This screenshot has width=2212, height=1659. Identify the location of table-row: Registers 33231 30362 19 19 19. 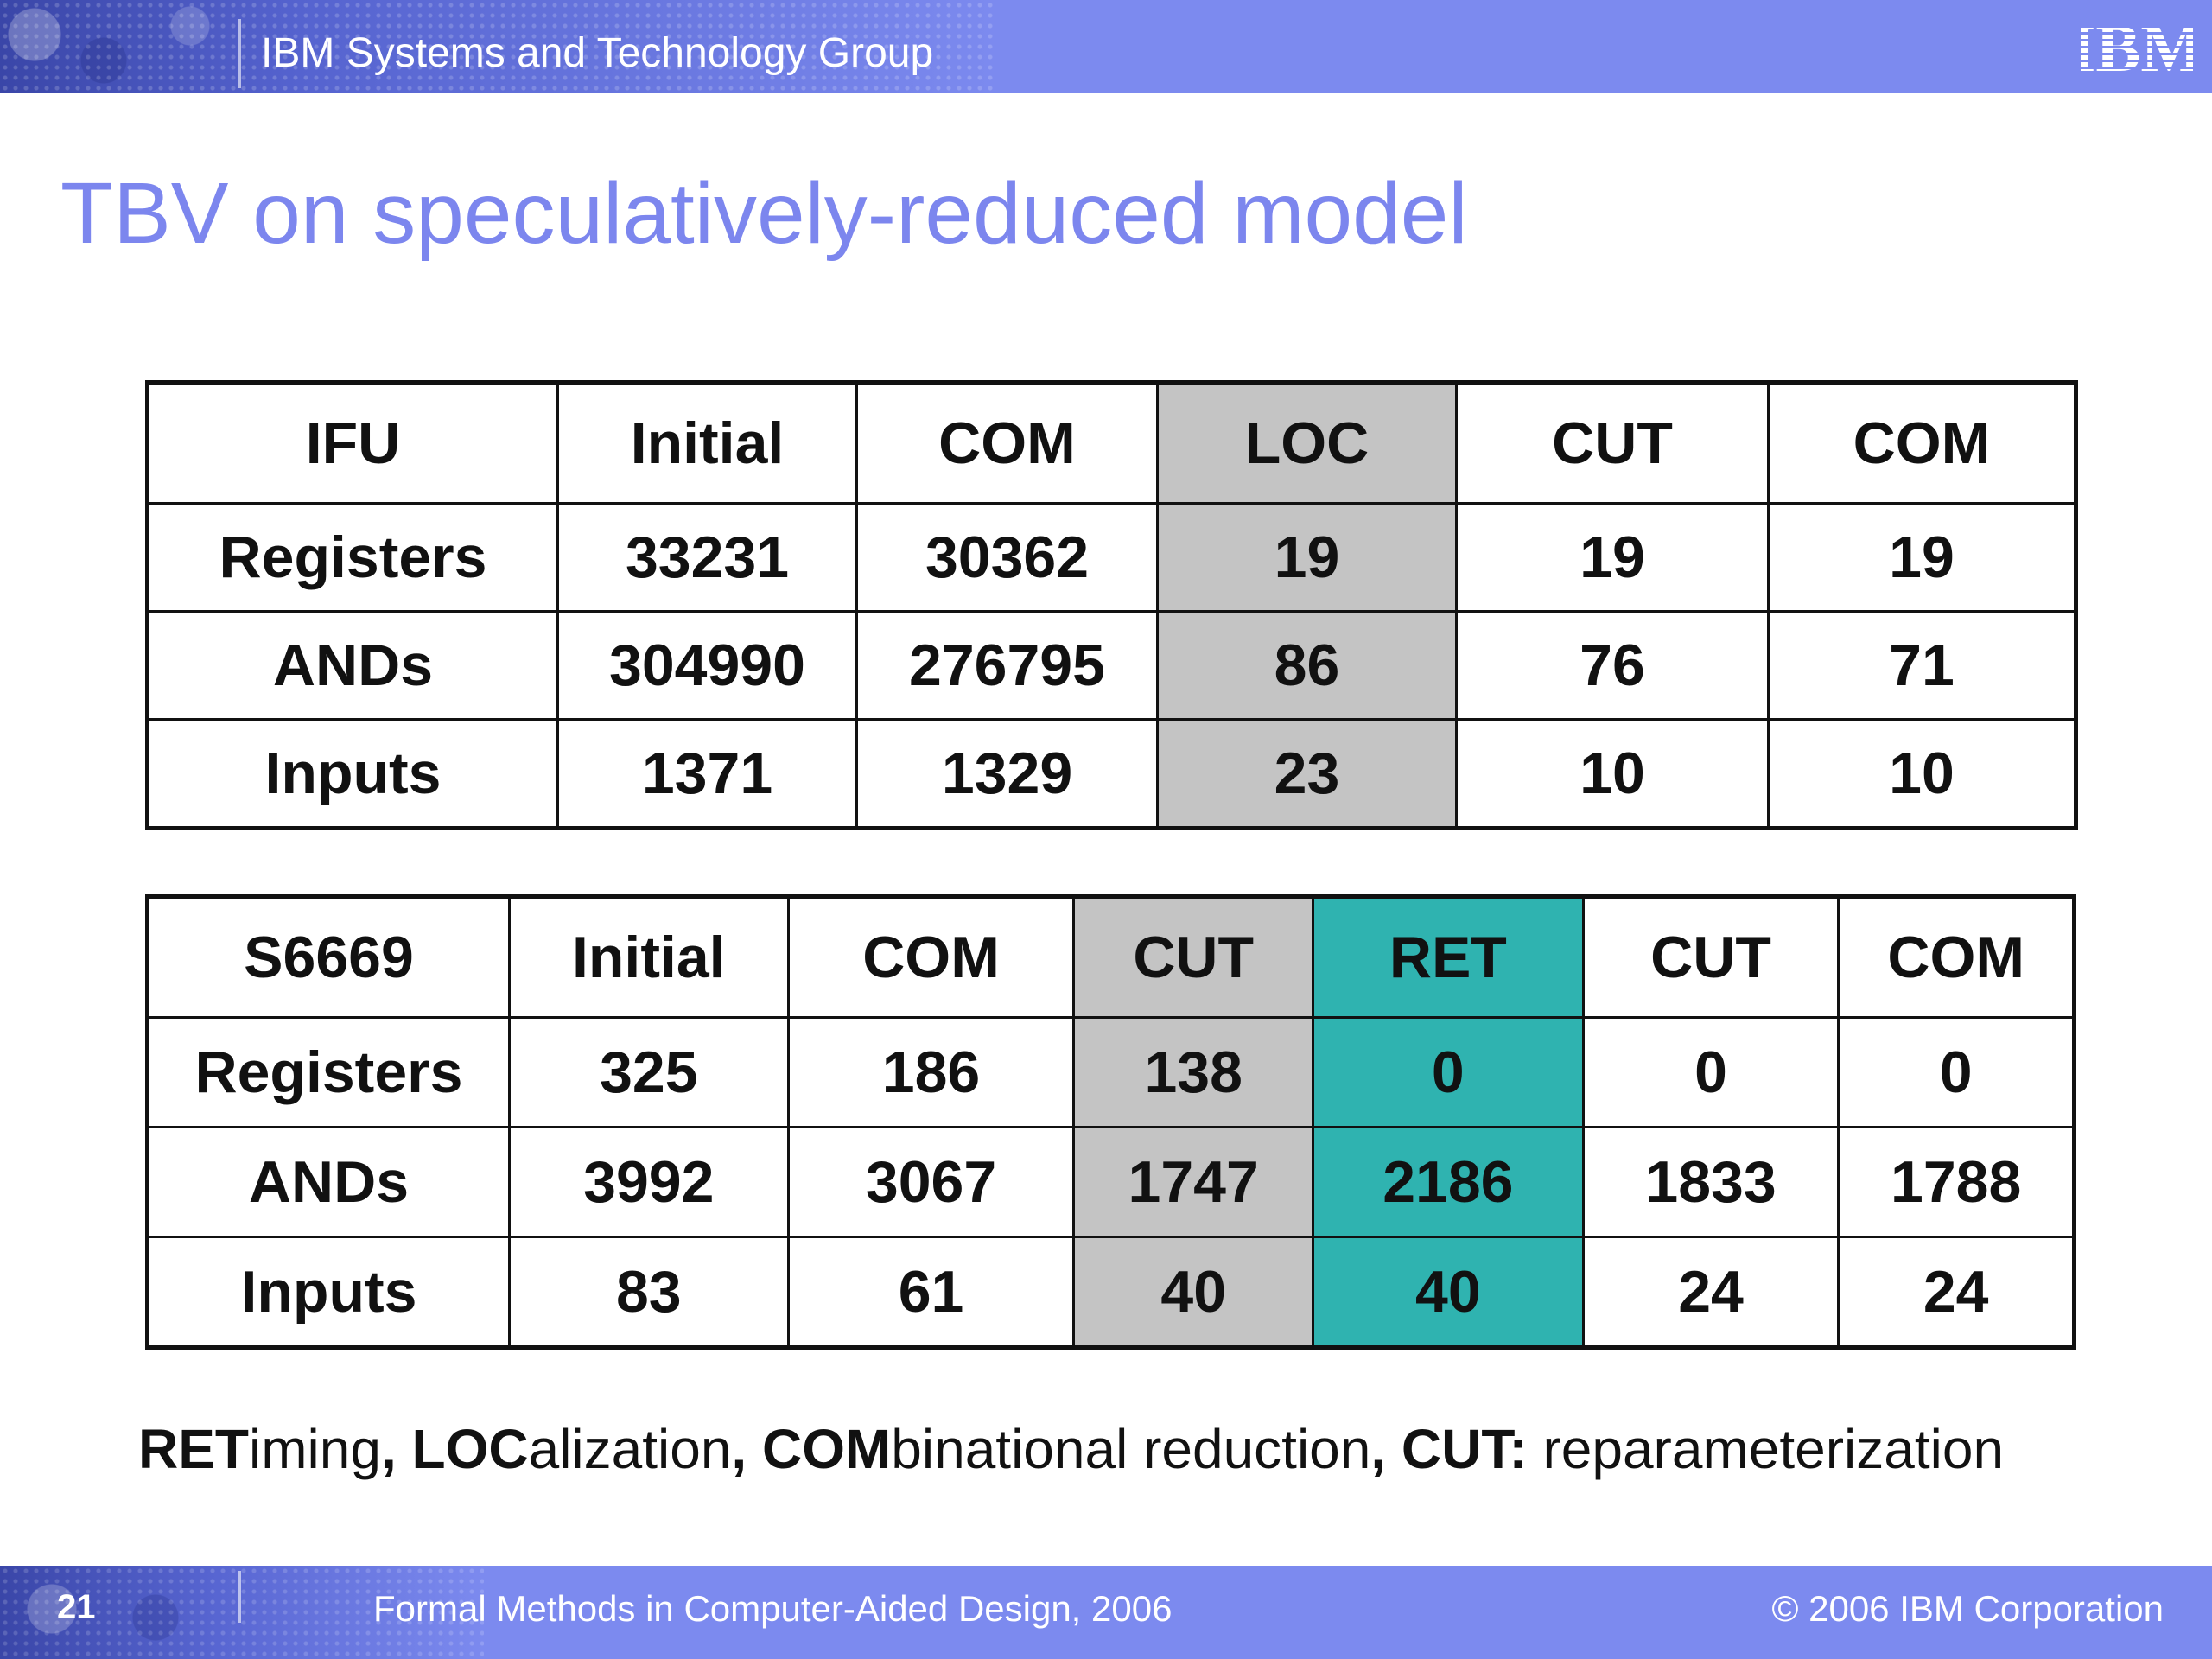
(1111, 557).